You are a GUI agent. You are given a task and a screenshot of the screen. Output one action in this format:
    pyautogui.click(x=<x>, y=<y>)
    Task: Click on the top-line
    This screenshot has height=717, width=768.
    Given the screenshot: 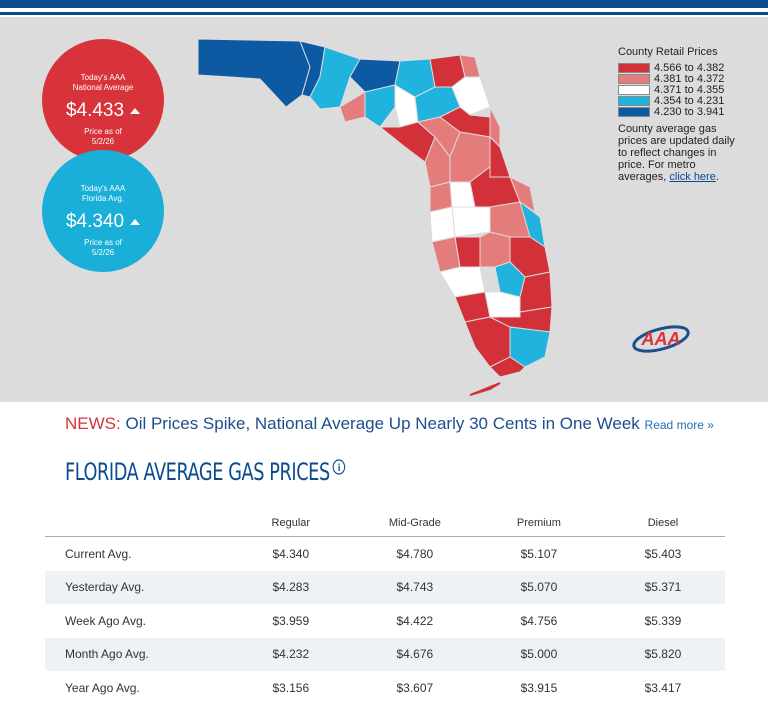 What is the action you would take?
    pyautogui.click(x=384, y=13)
    